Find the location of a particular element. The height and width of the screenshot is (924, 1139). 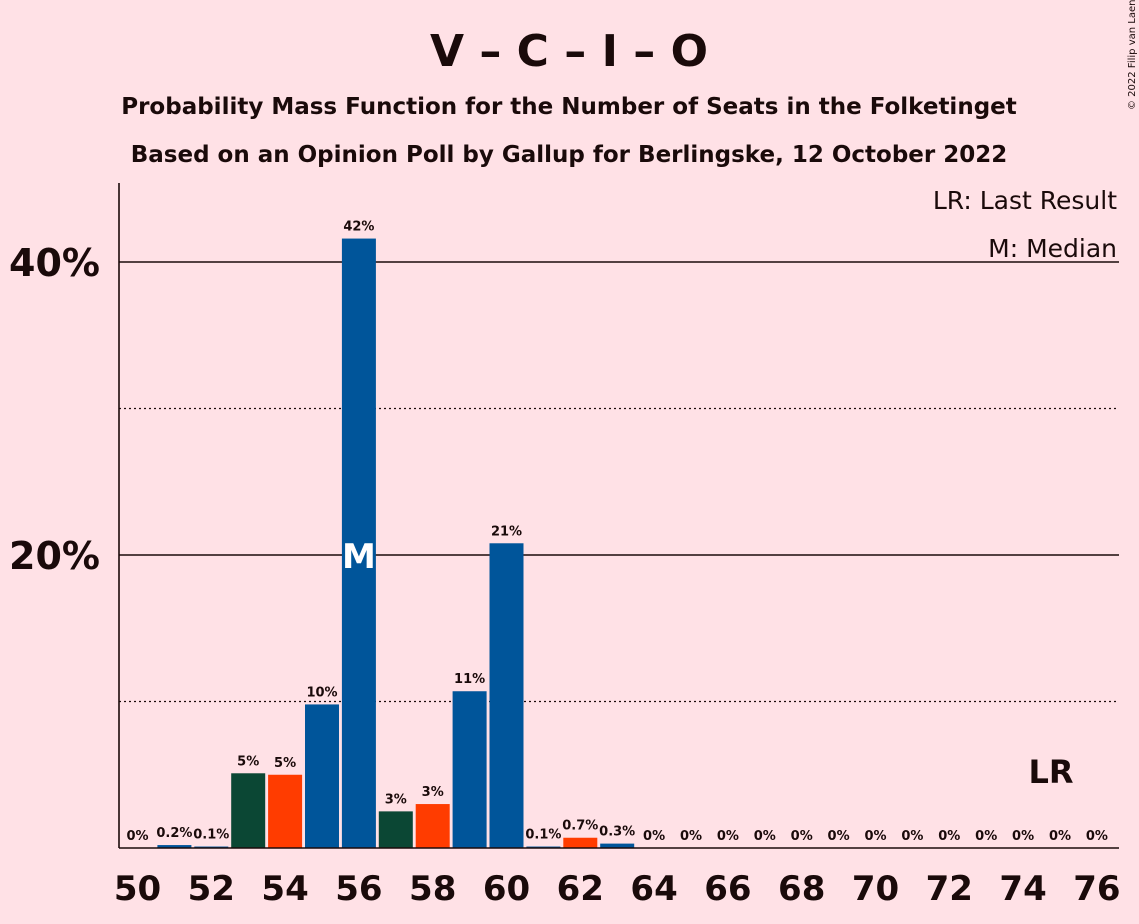

x-tick-label: 54 is located at coordinates (284, 889).